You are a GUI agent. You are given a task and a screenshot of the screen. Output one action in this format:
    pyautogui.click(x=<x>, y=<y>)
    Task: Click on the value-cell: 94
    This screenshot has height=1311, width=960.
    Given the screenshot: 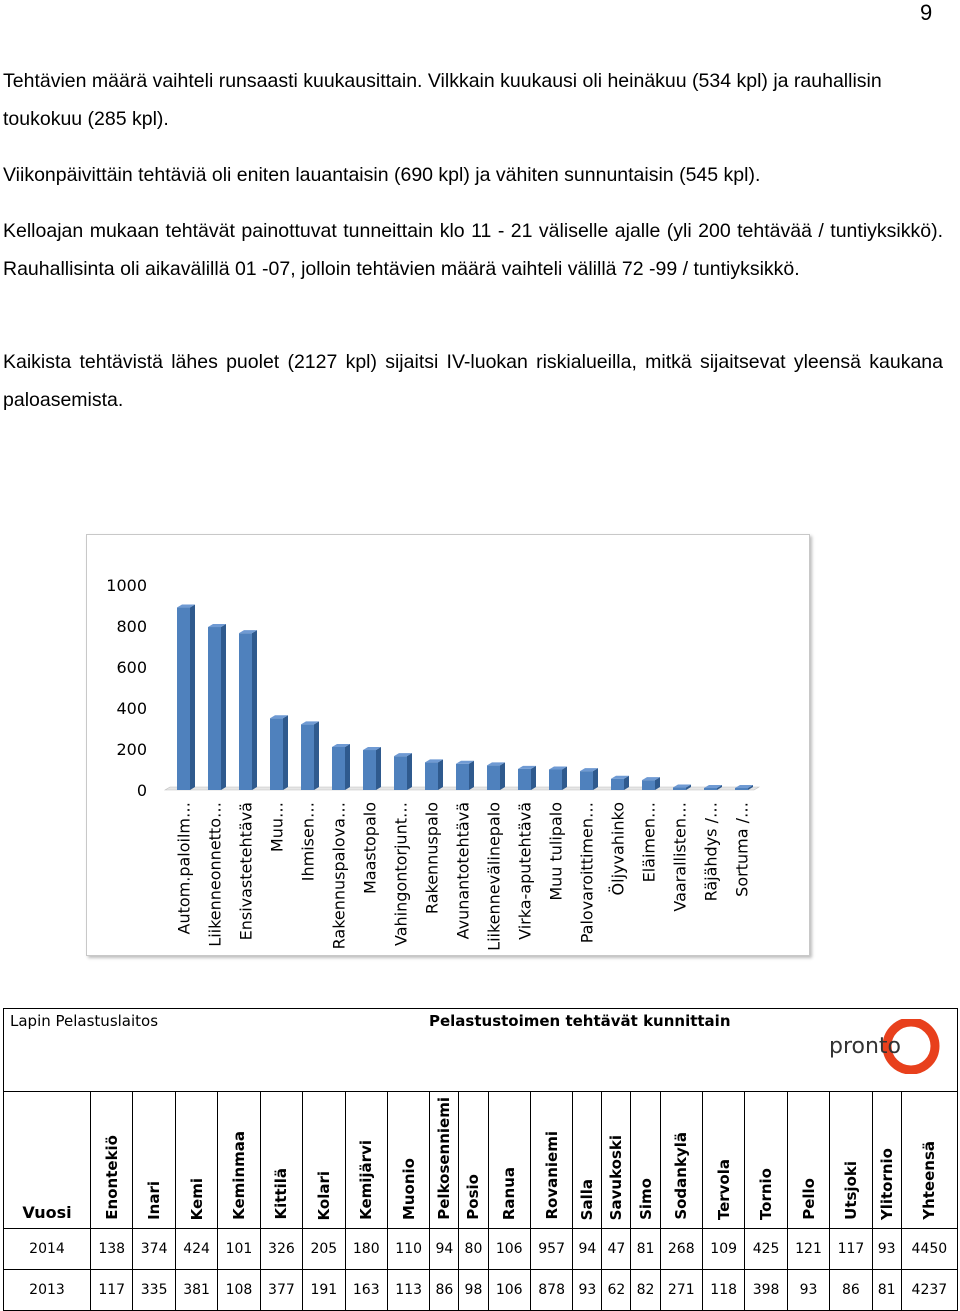 What is the action you would take?
    pyautogui.click(x=587, y=1249)
    